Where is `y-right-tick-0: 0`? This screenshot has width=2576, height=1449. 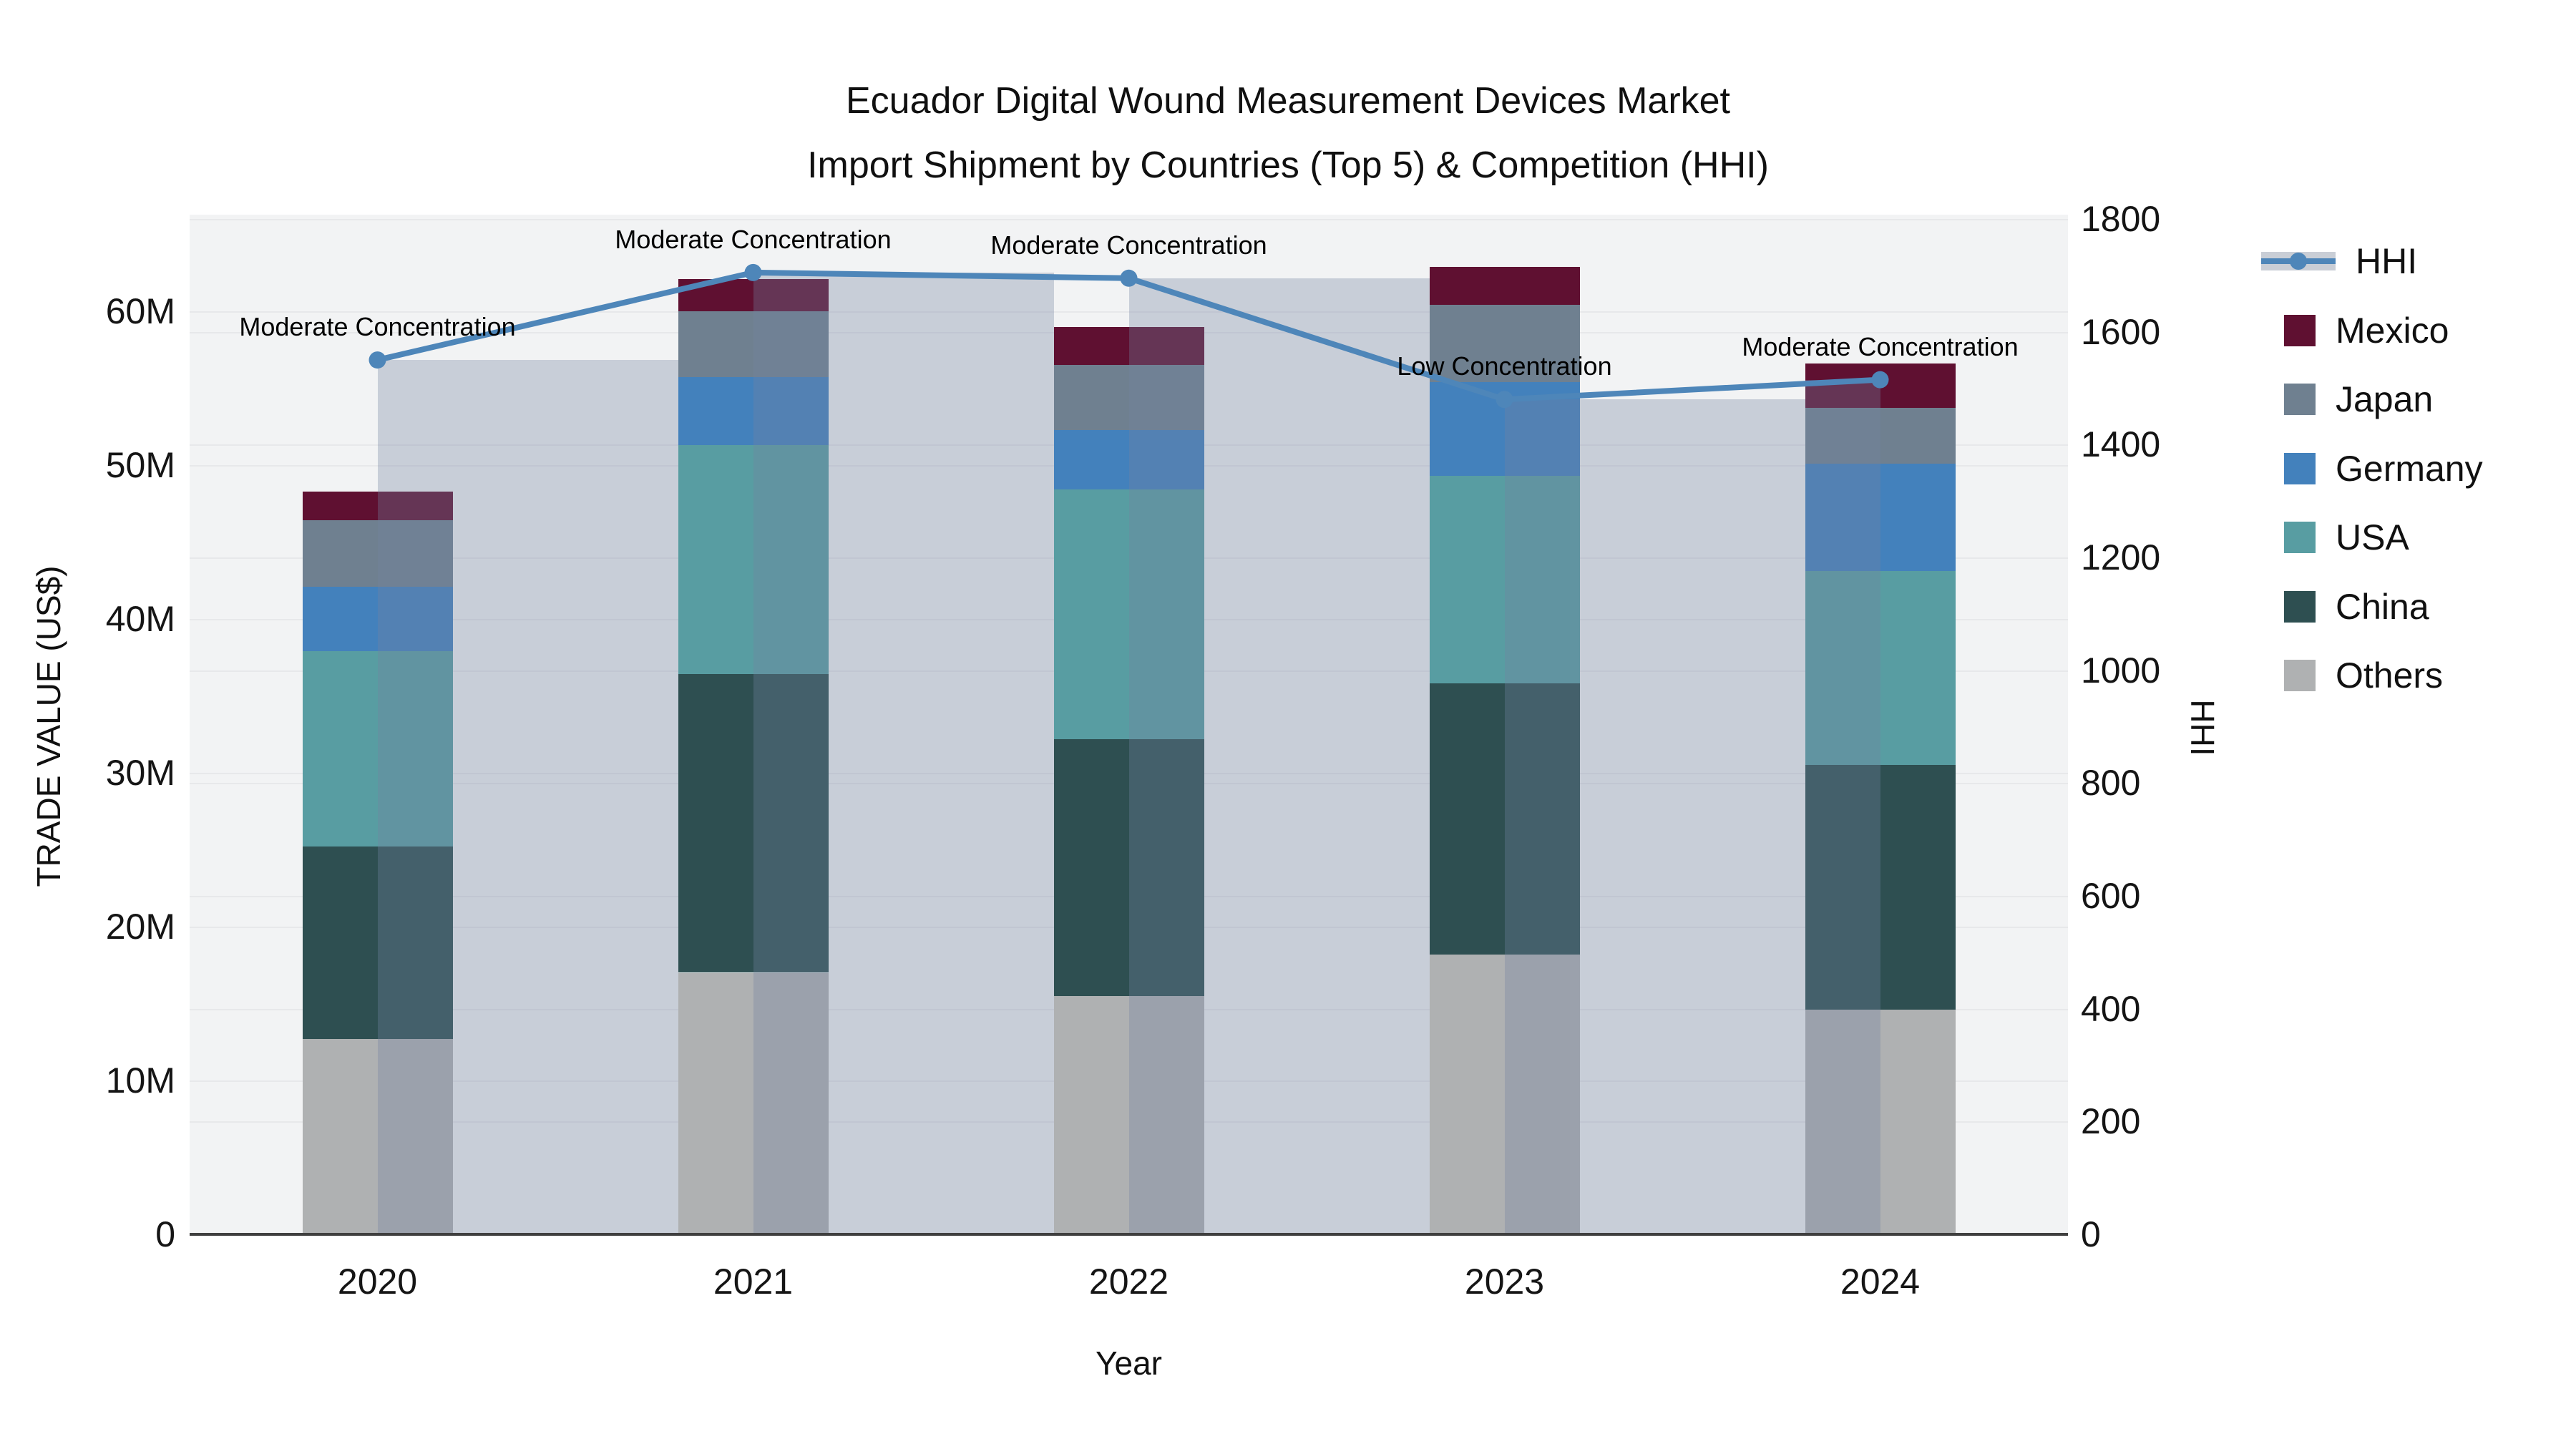
y-right-tick-0: 0 is located at coordinates (2091, 1234).